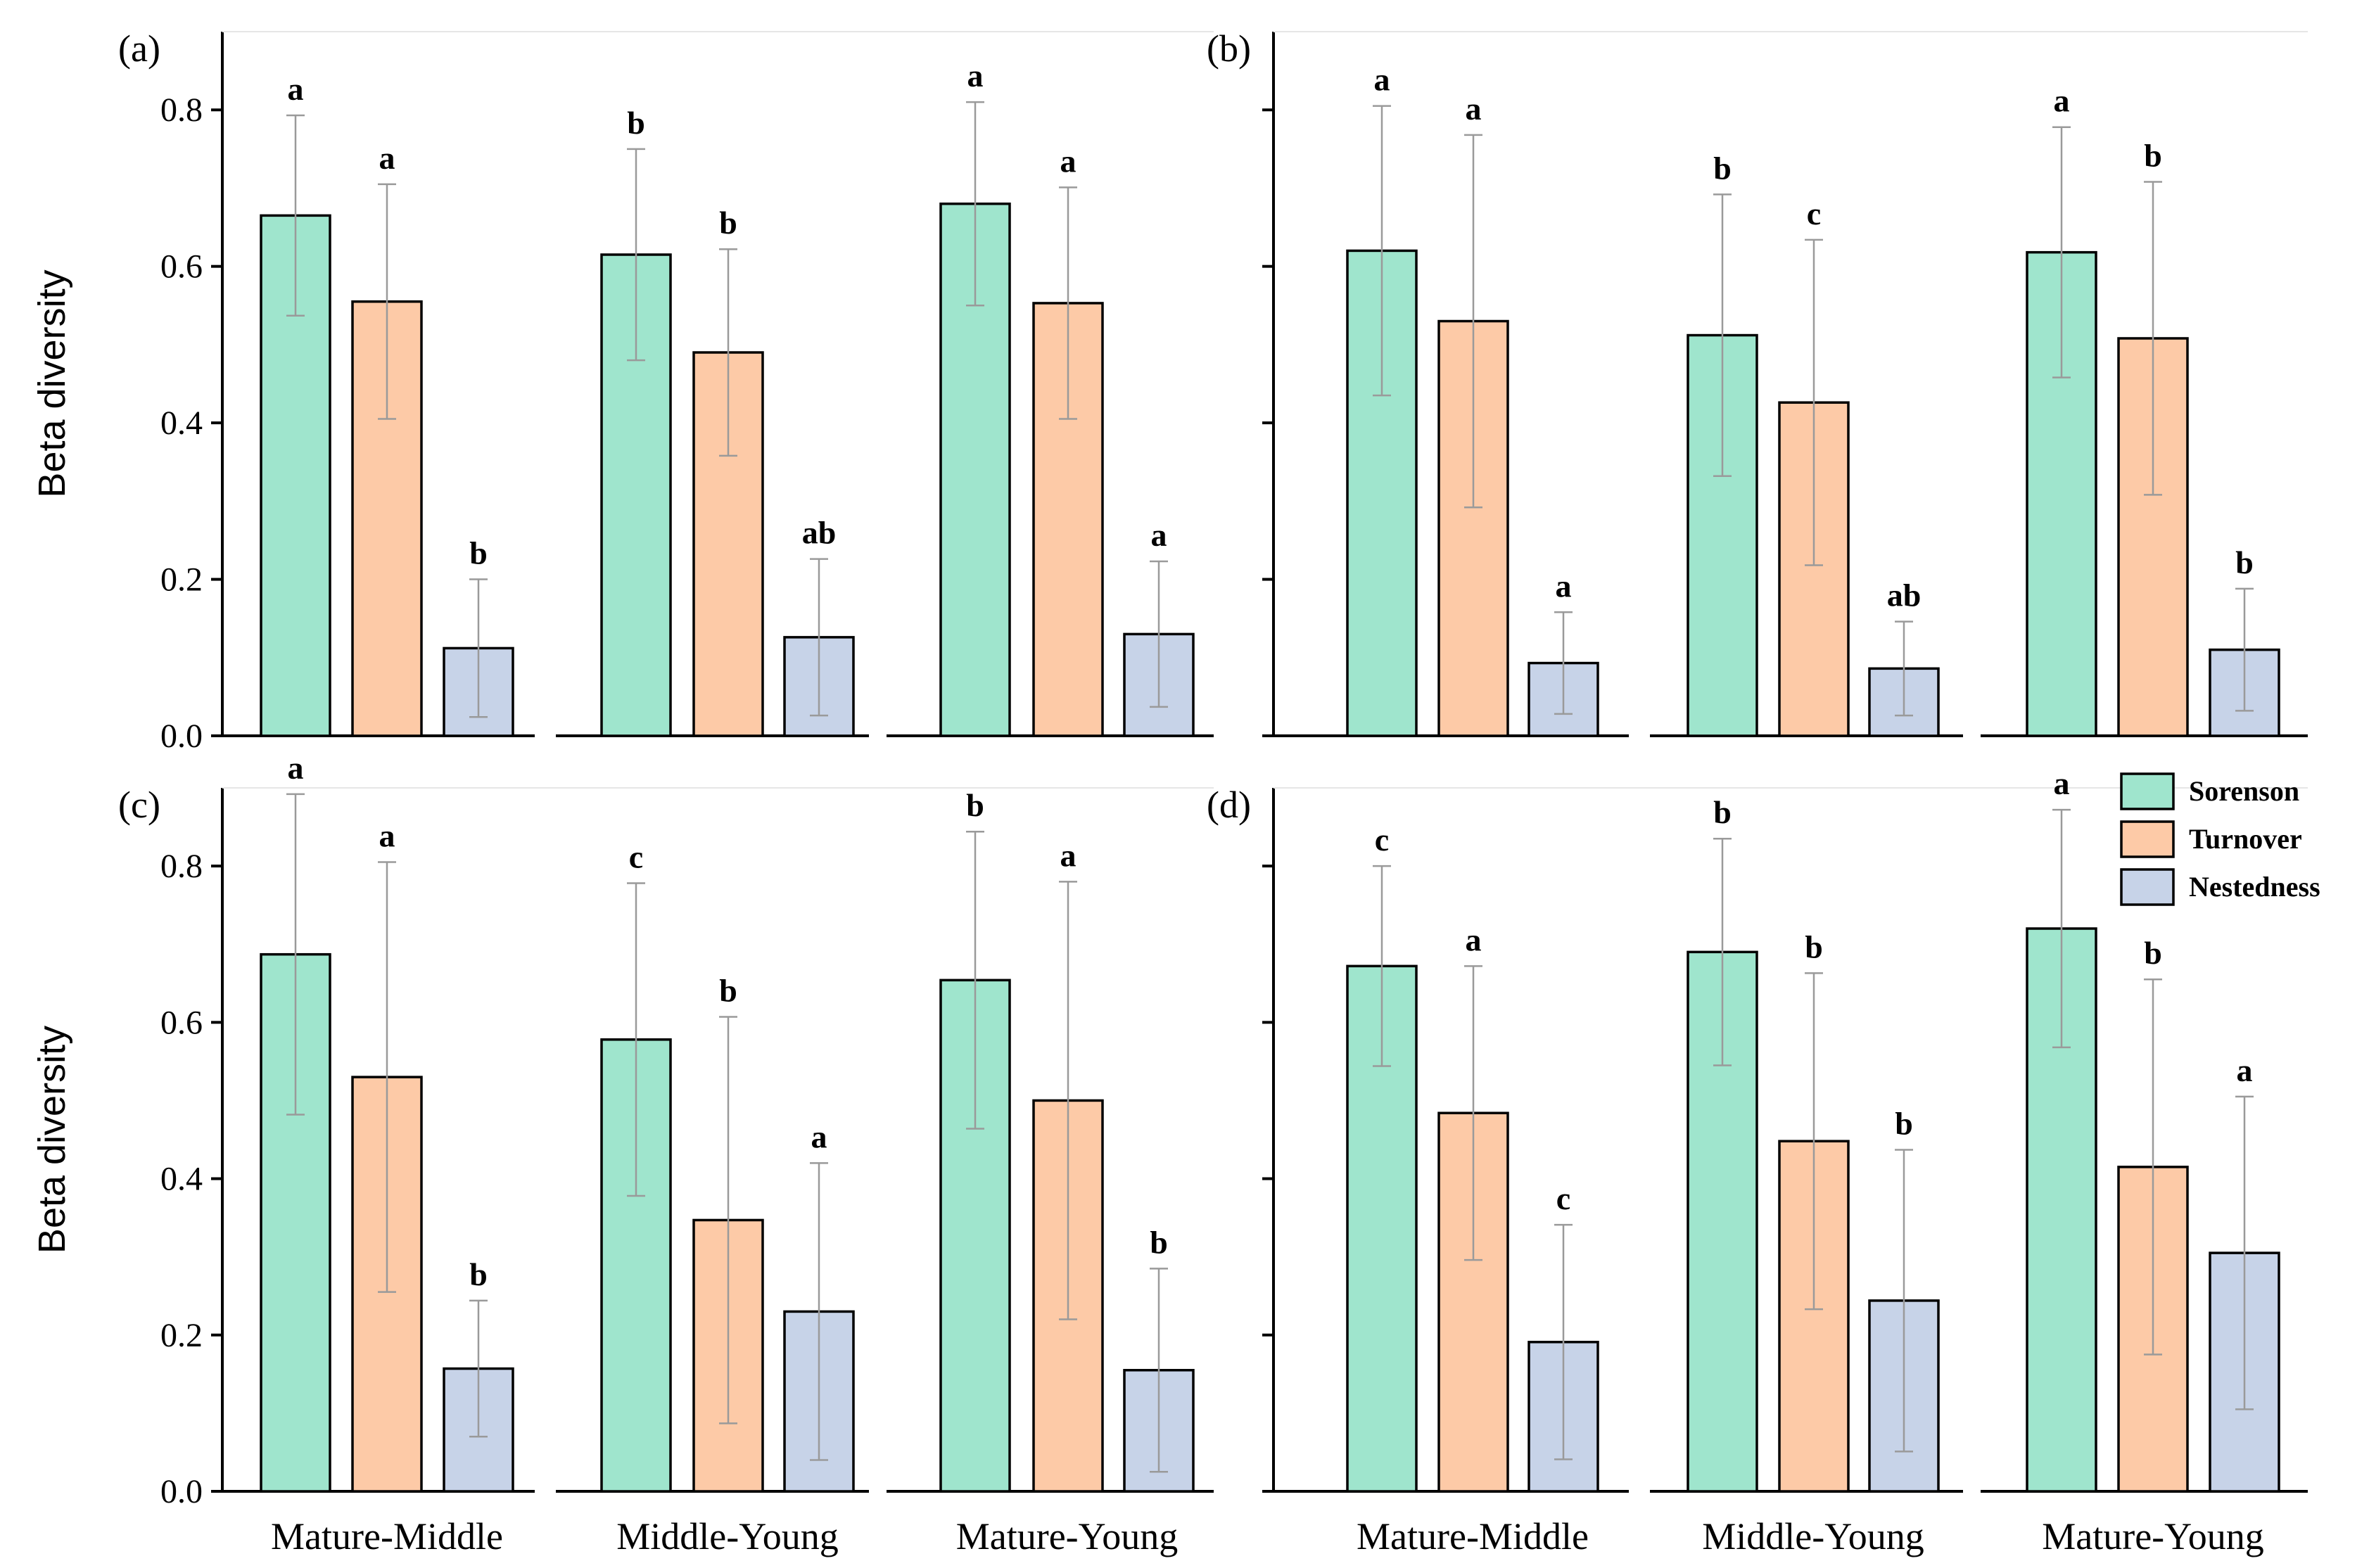 The width and height of the screenshot is (2369, 1568). Describe the element at coordinates (2254, 887) in the screenshot. I see `legend-label-nestedness: Nestedness` at that location.